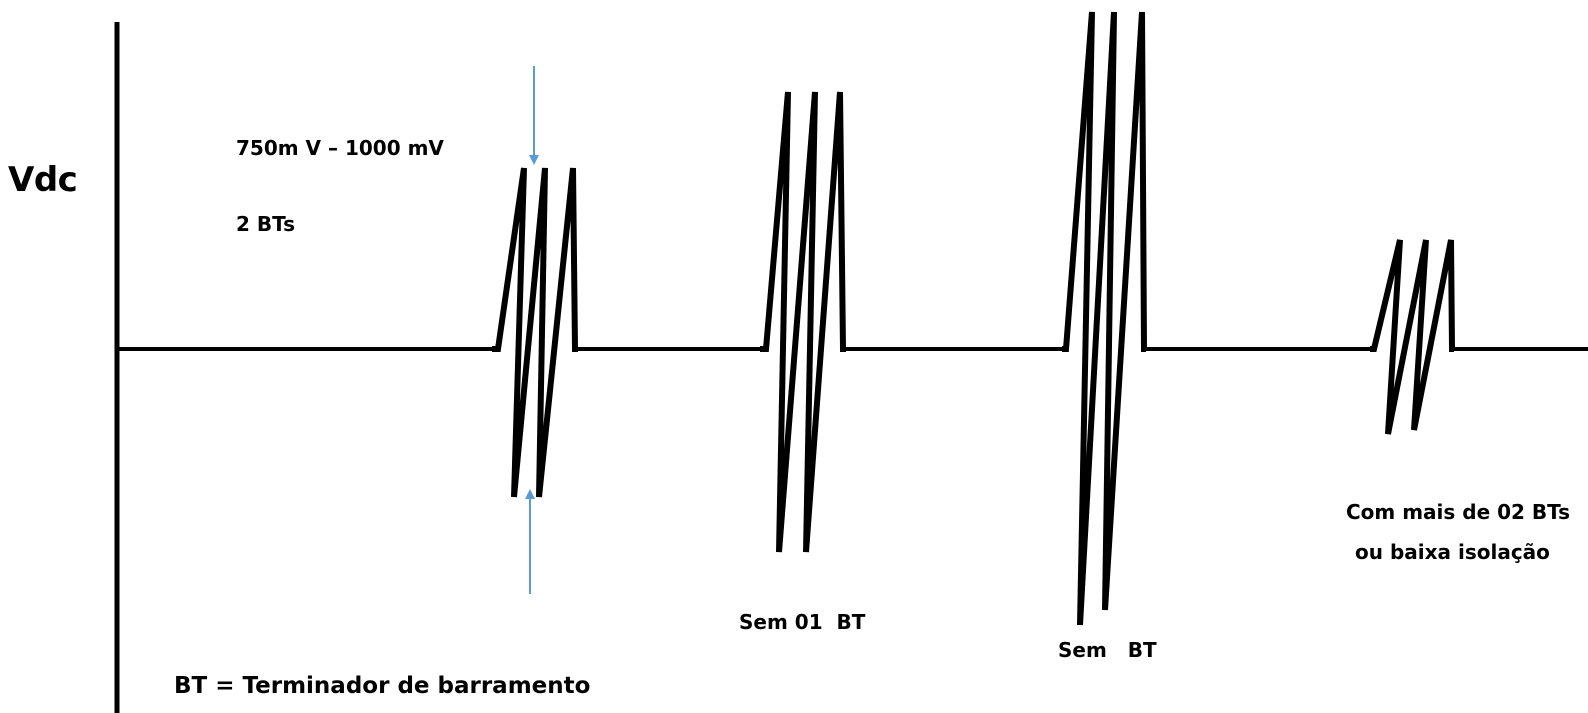  I want to click on extra-bt-label-line2: ou baixa isolação, so click(1452, 552).